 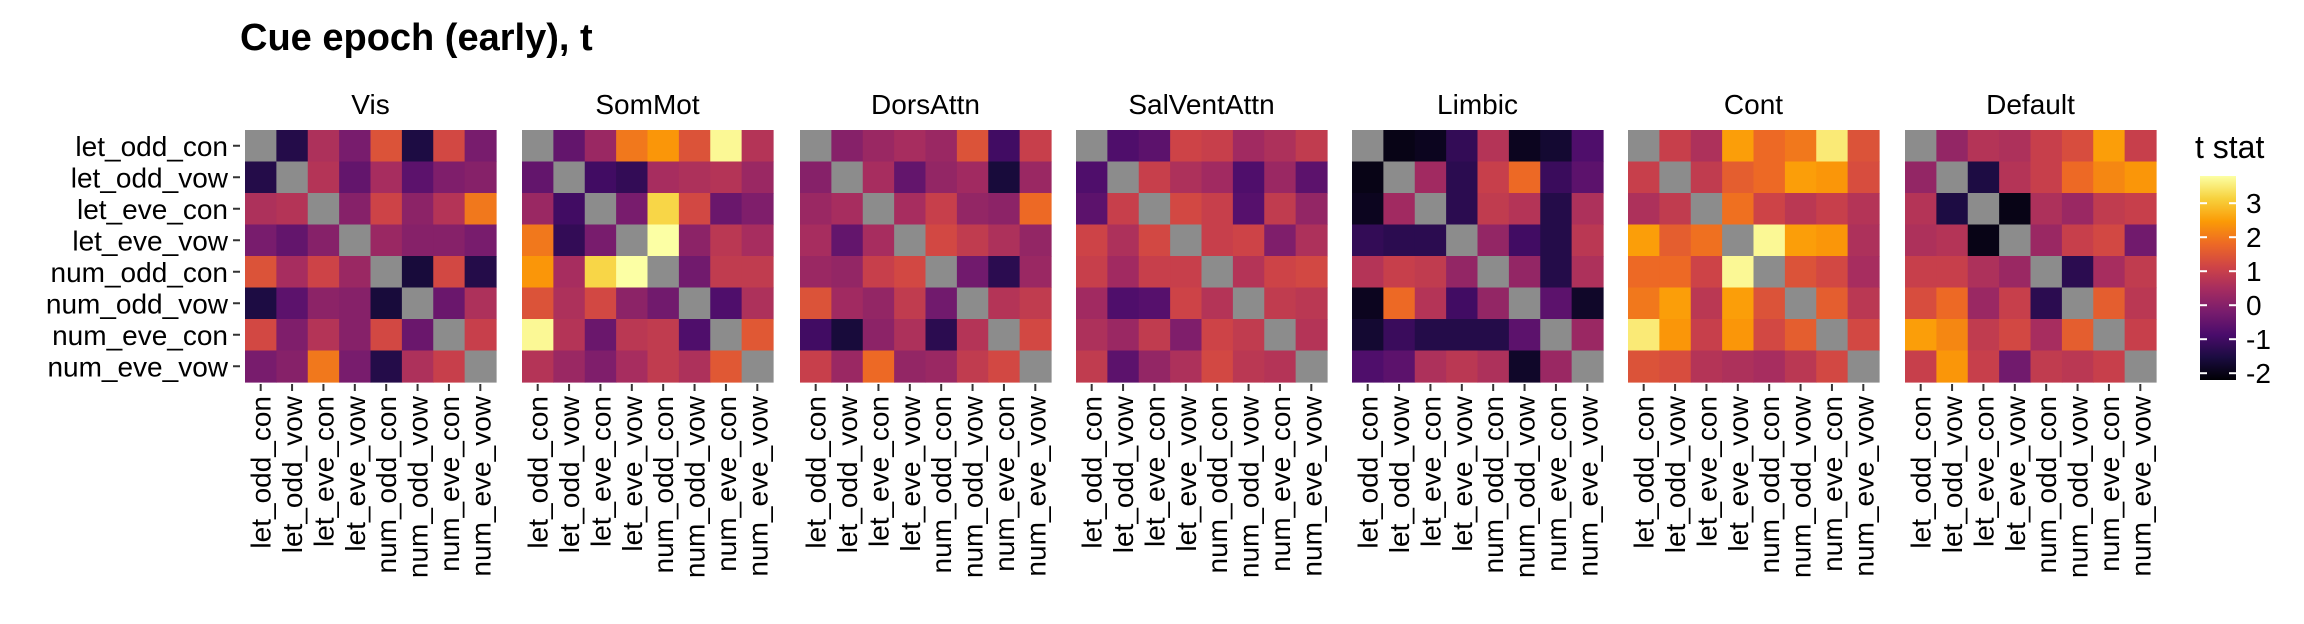 I want to click on col-label-let-eve-vow: let_eve_vow, so click(x=2015, y=473).